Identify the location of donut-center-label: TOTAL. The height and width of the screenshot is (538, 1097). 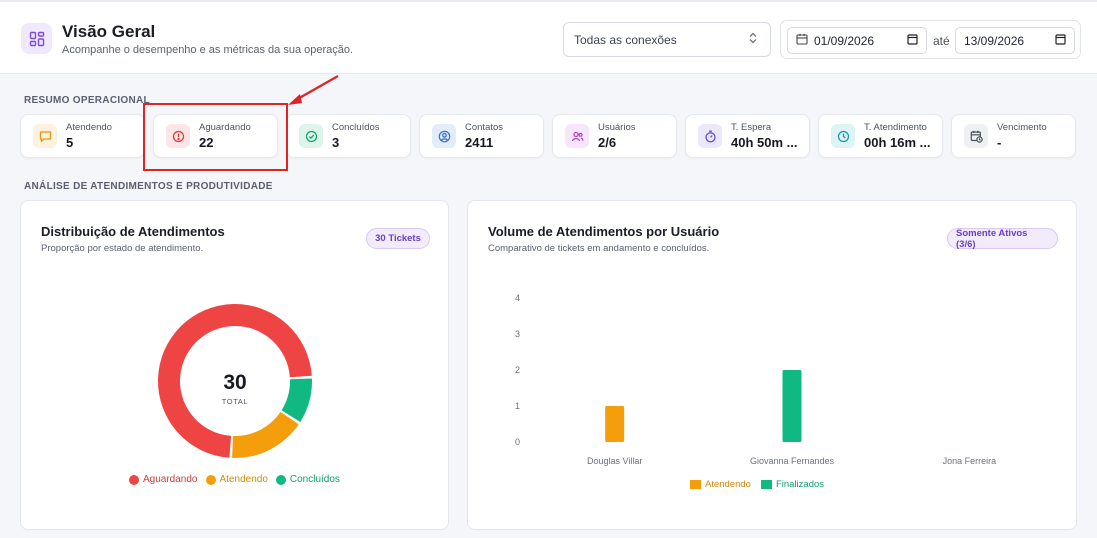
(235, 401).